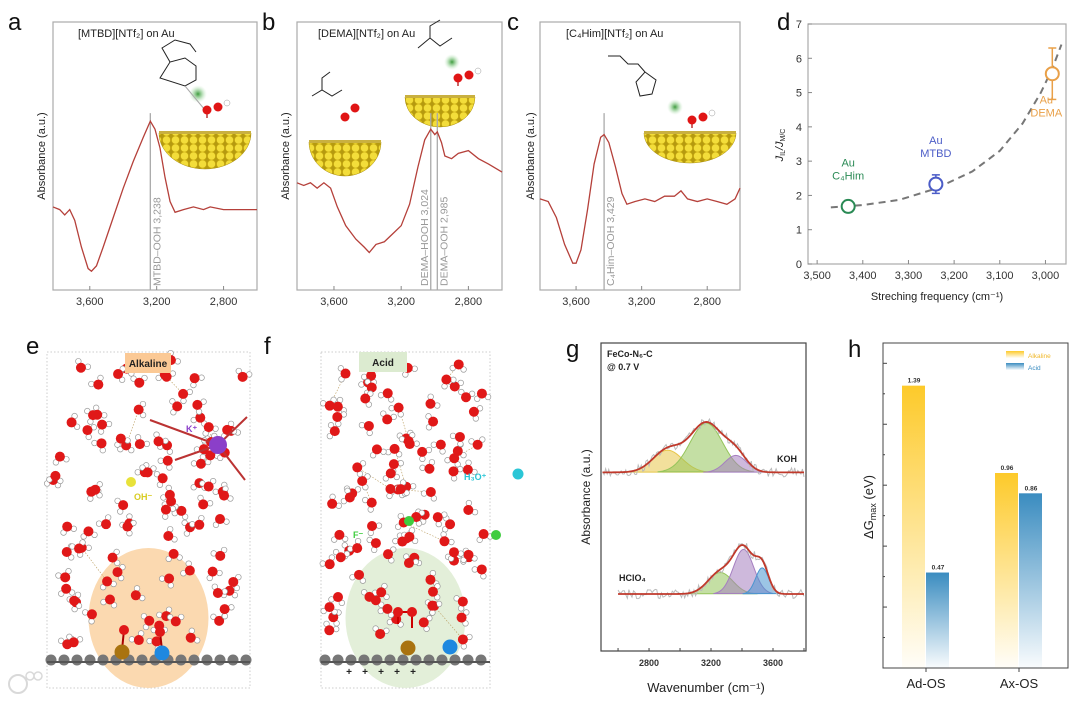 The height and width of the screenshot is (704, 1080). Describe the element at coordinates (15, 22) in the screenshot. I see `panel-label-a: a` at that location.